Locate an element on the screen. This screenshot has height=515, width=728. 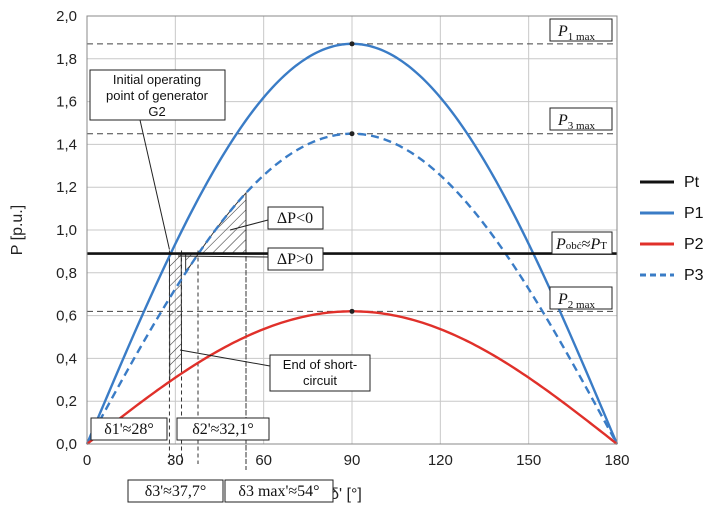
y-tick-label: 1,2 is located at coordinates (66, 187).